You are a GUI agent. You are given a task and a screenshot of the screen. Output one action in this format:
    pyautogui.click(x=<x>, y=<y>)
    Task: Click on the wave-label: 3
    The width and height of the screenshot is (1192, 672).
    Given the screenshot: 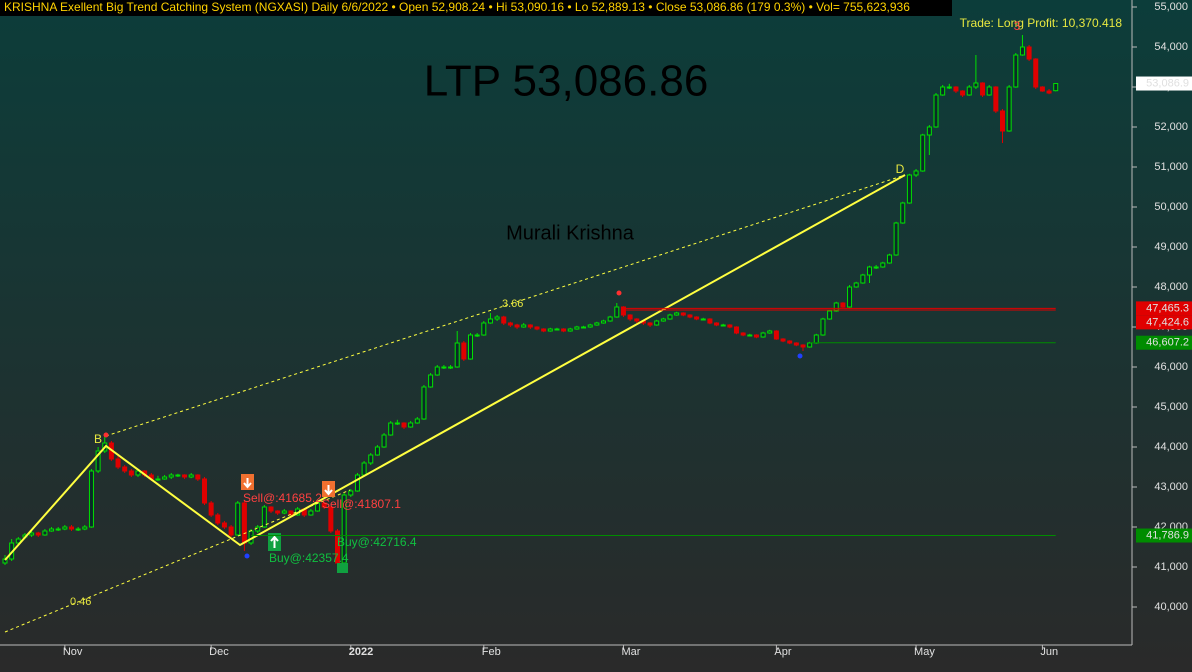 What is the action you would take?
    pyautogui.click(x=1017, y=26)
    